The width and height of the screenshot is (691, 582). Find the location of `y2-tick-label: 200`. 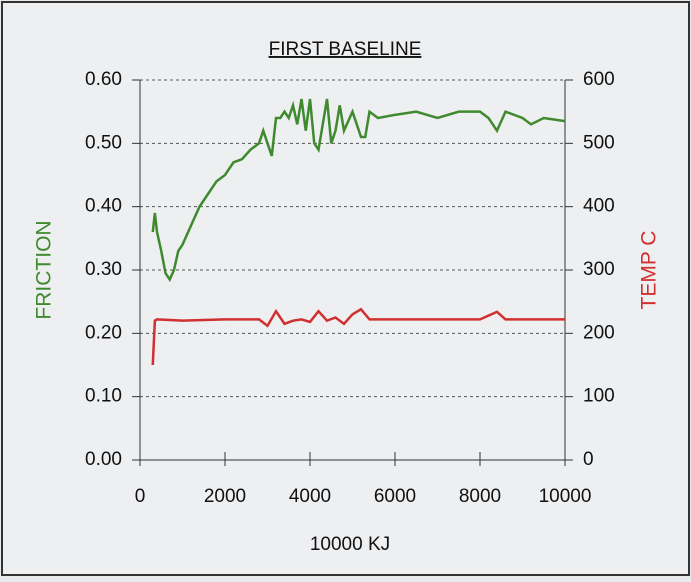

y2-tick-label: 200 is located at coordinates (599, 332).